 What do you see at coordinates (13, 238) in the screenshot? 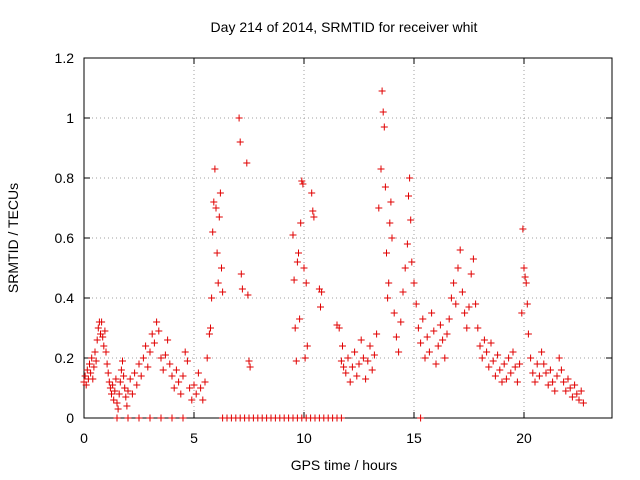
I see `y-axis-title: SRMTID / TECUs` at bounding box center [13, 238].